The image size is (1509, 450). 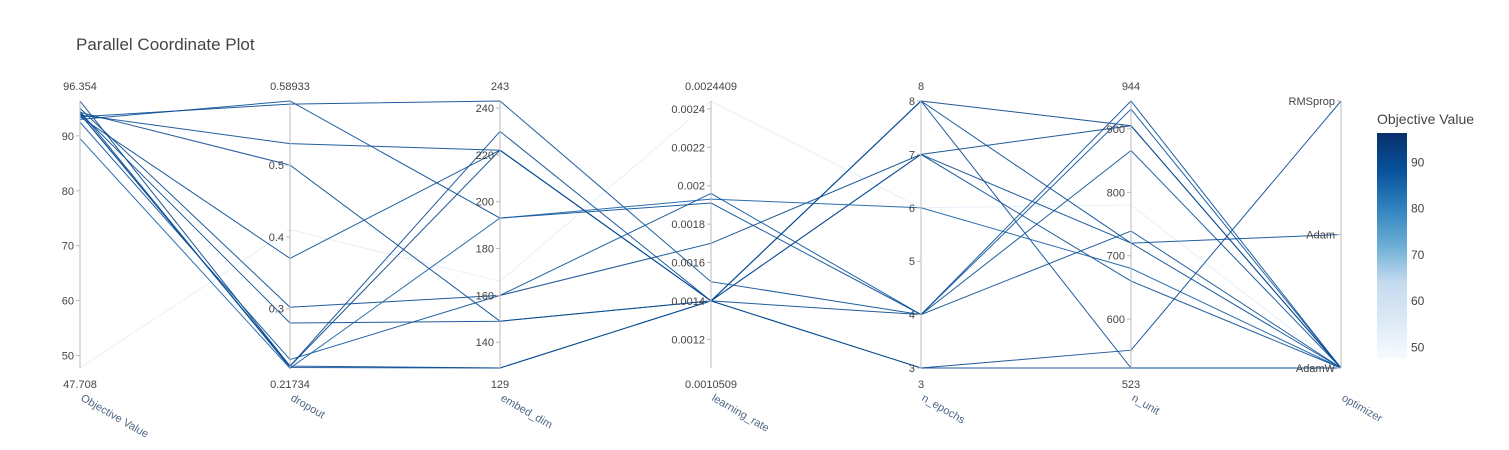 I want to click on tick-label: 0.002, so click(x=691, y=187).